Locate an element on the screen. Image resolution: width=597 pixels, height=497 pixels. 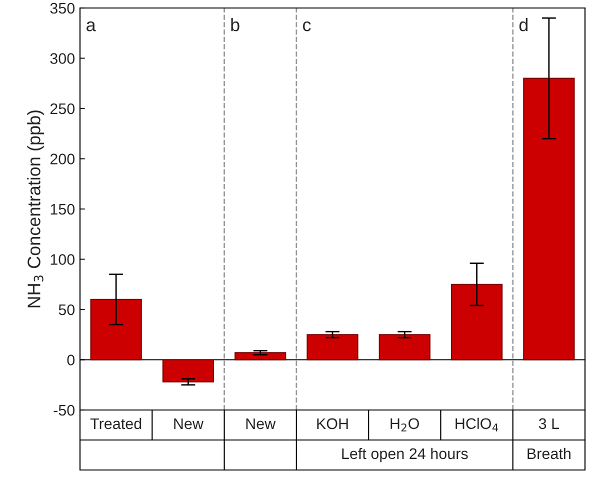
x-tick-label: H$_{2}$O is located at coordinates (404, 425).